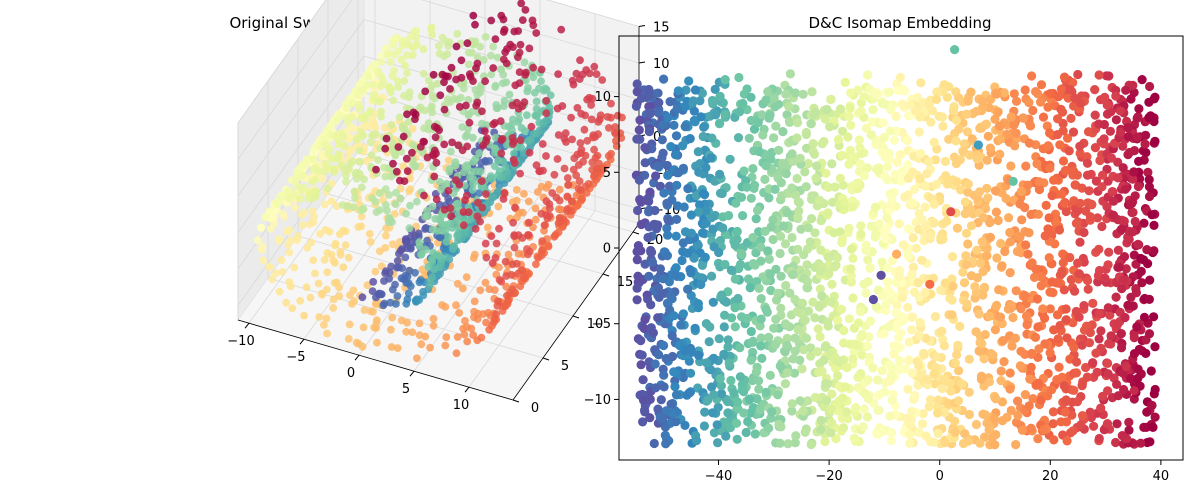 This screenshot has width=1200, height=500. I want to click on embedding-outlier-point, so click(951, 212).